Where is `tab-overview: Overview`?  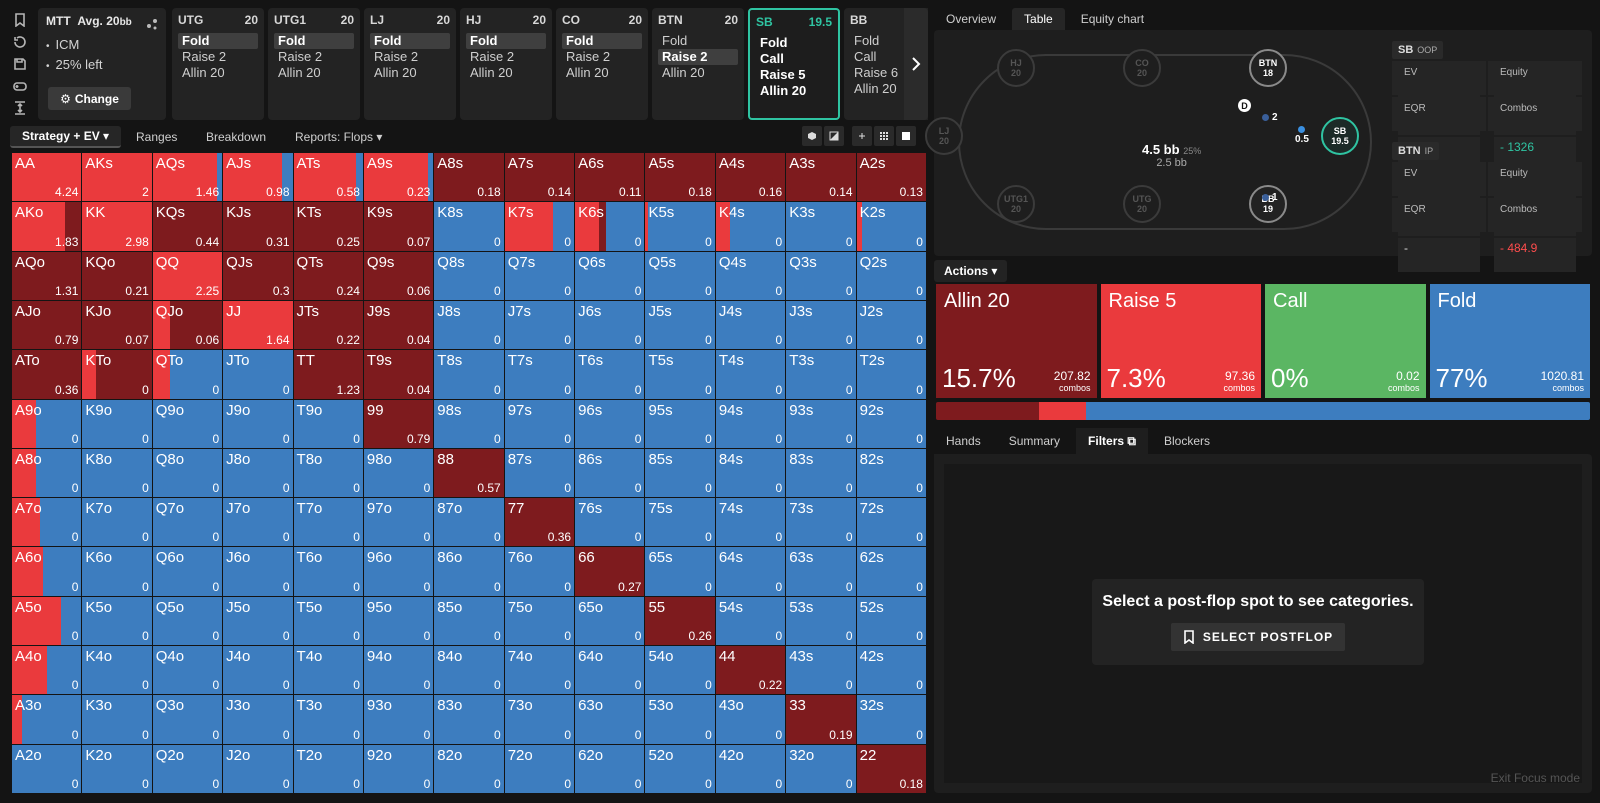
tab-overview: Overview is located at coordinates (971, 19).